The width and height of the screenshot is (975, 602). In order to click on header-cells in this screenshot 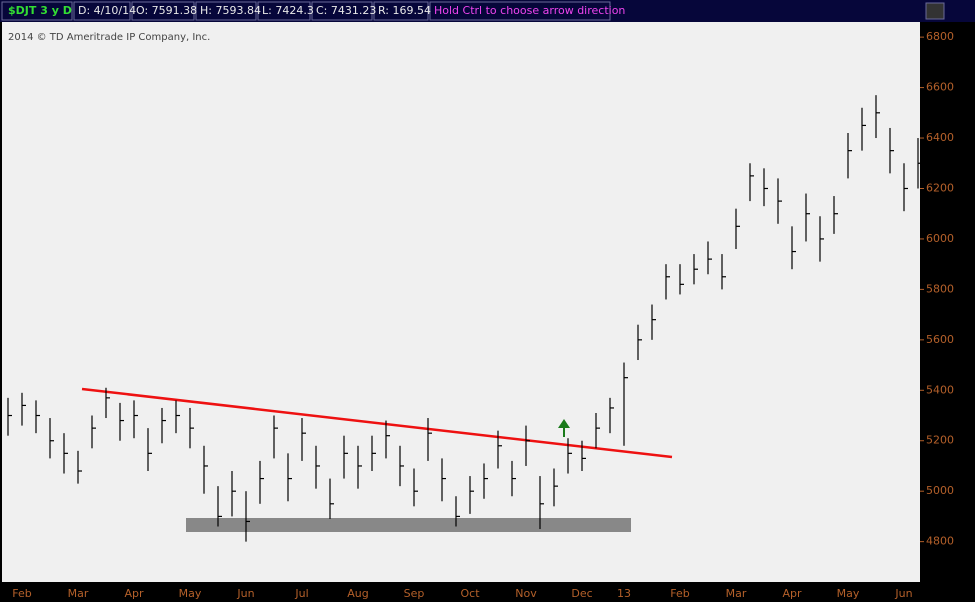, I will do `click(473, 11)`.